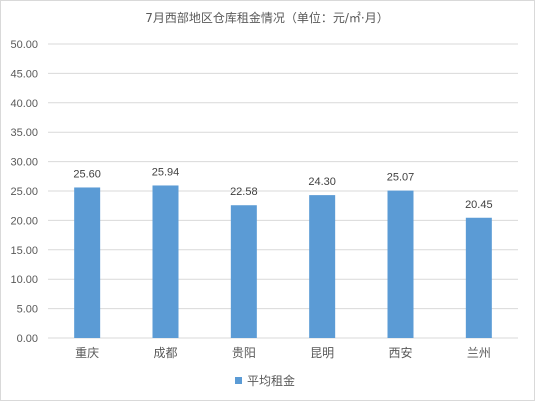  What do you see at coordinates (24, 221) in the screenshot?
I see `y-tick-label: 20.00` at bounding box center [24, 221].